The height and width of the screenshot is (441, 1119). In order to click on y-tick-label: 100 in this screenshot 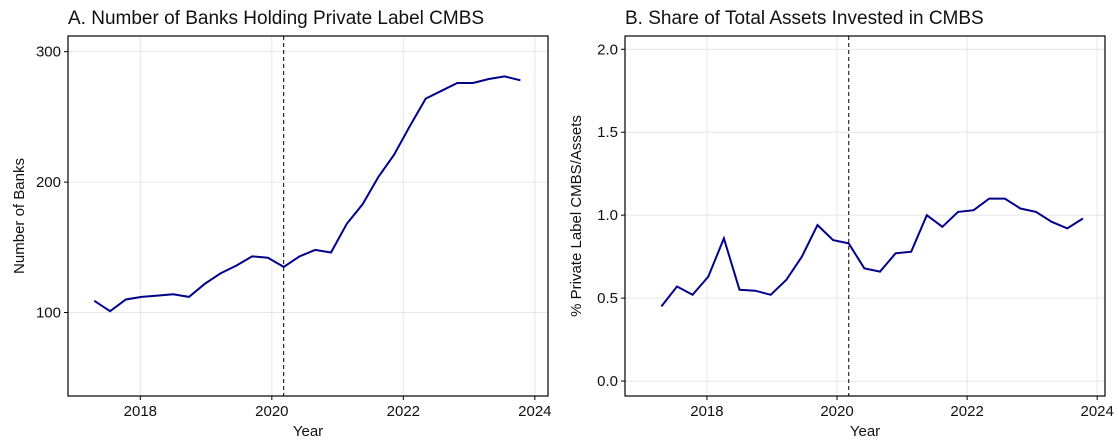, I will do `click(48, 313)`.